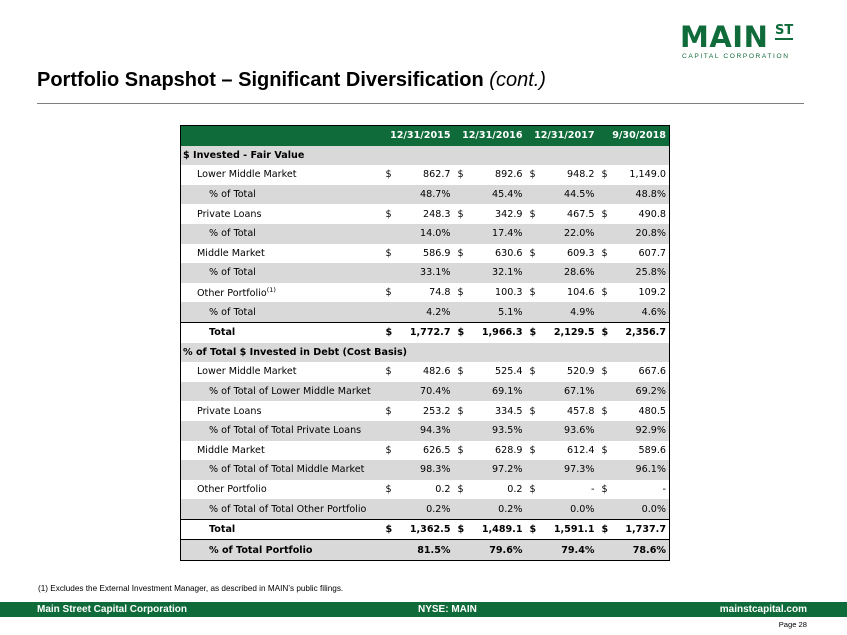 Image resolution: width=847 pixels, height=635 pixels. What do you see at coordinates (489, 233) in the screenshot?
I see `value-cell: 17.4%` at bounding box center [489, 233].